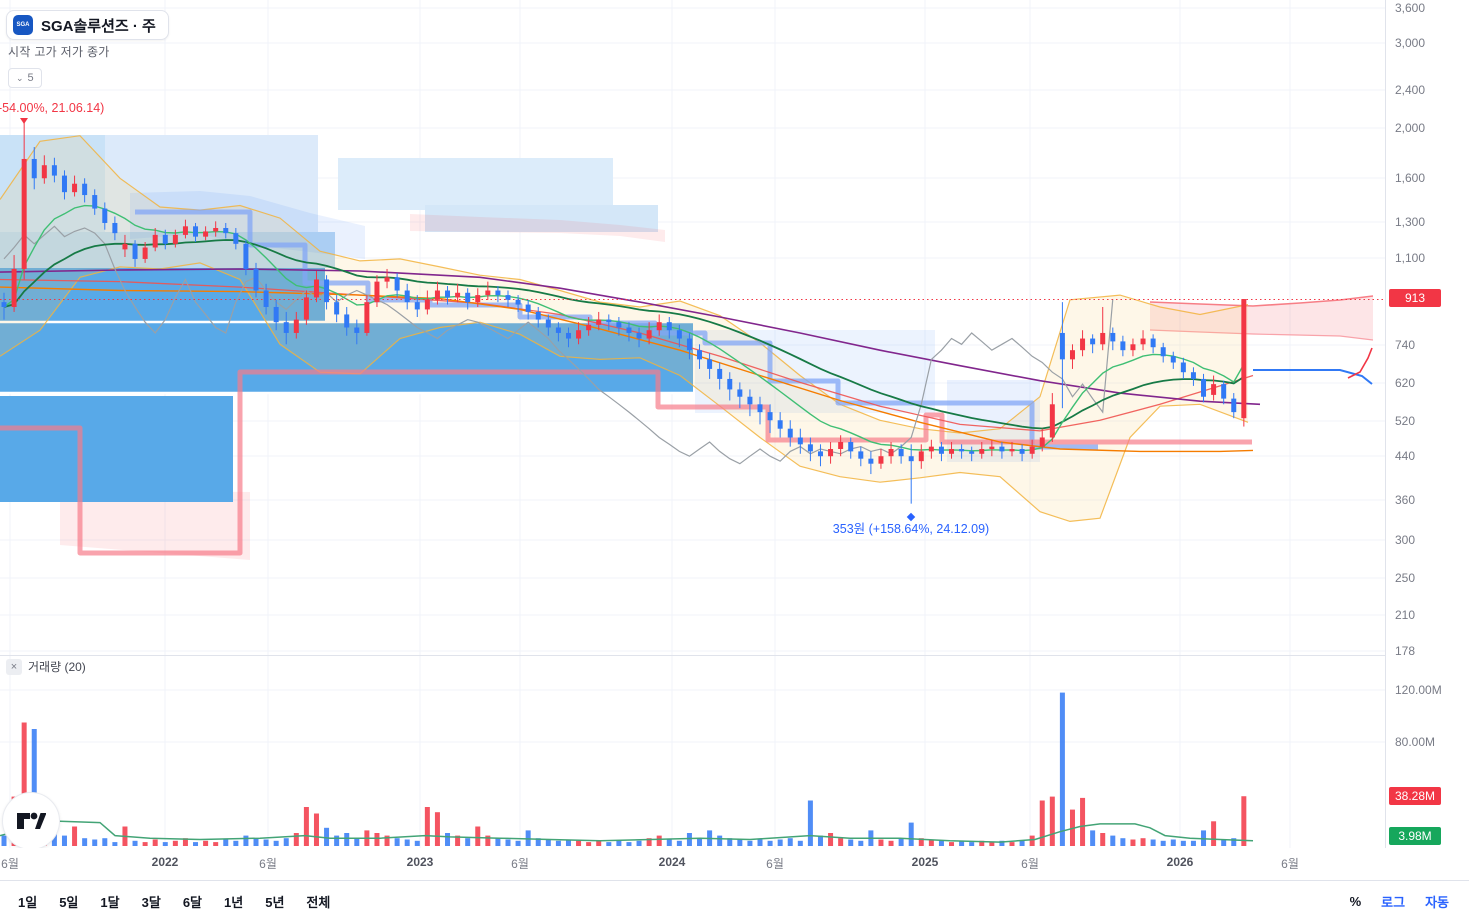  I want to click on axis-tick-label: 2,400, so click(1410, 90).